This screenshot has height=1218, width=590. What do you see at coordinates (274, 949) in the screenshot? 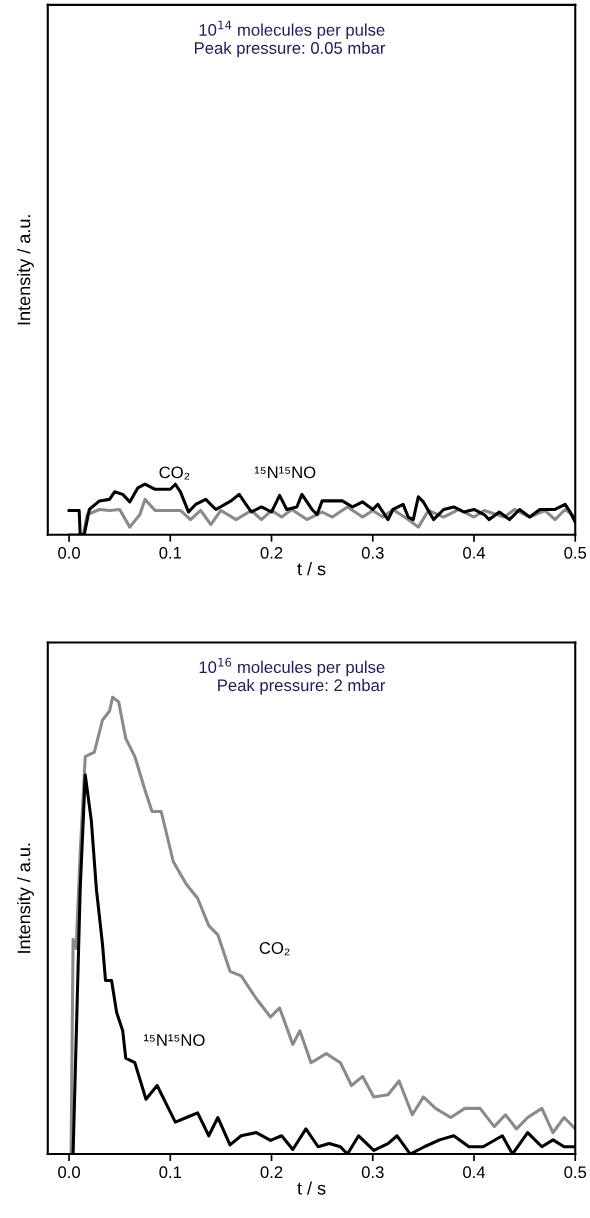
I see `series-label: CO₂` at bounding box center [274, 949].